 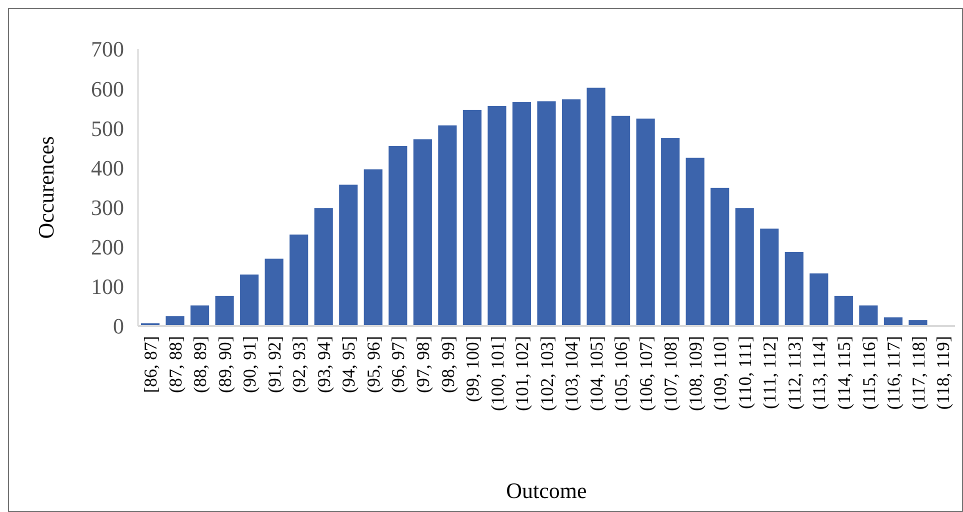 I want to click on x-tick-label: (90, 91], so click(x=250, y=364).